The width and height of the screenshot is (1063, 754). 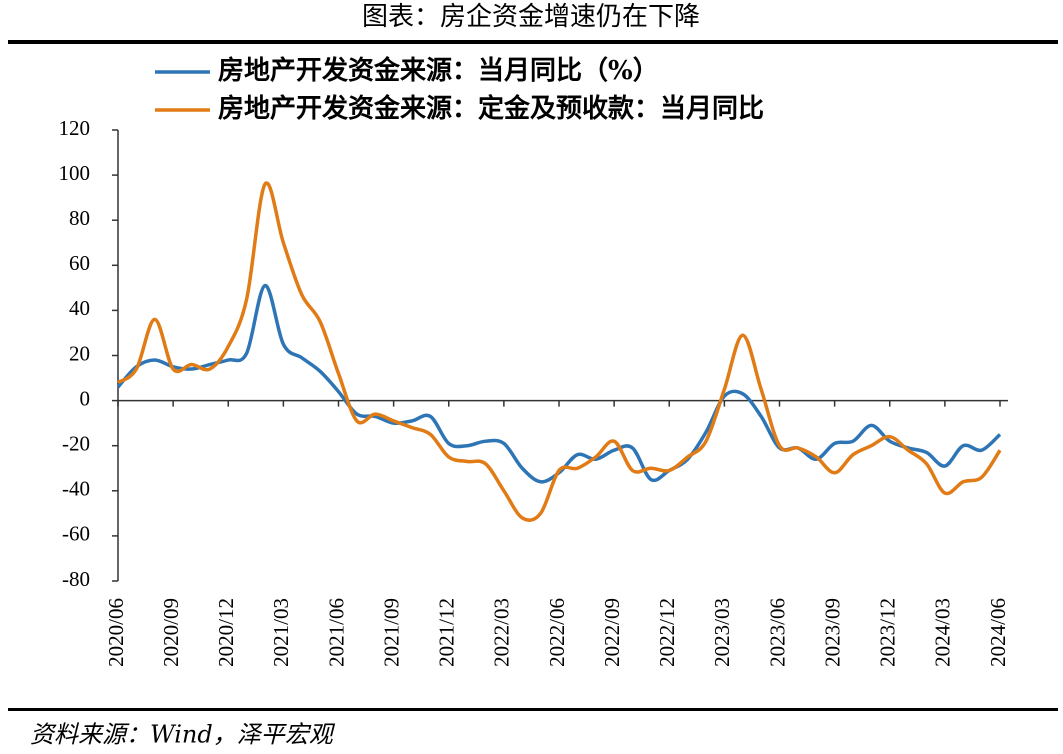 What do you see at coordinates (943, 632) in the screenshot?
I see `x-tick-label: 2024/03` at bounding box center [943, 632].